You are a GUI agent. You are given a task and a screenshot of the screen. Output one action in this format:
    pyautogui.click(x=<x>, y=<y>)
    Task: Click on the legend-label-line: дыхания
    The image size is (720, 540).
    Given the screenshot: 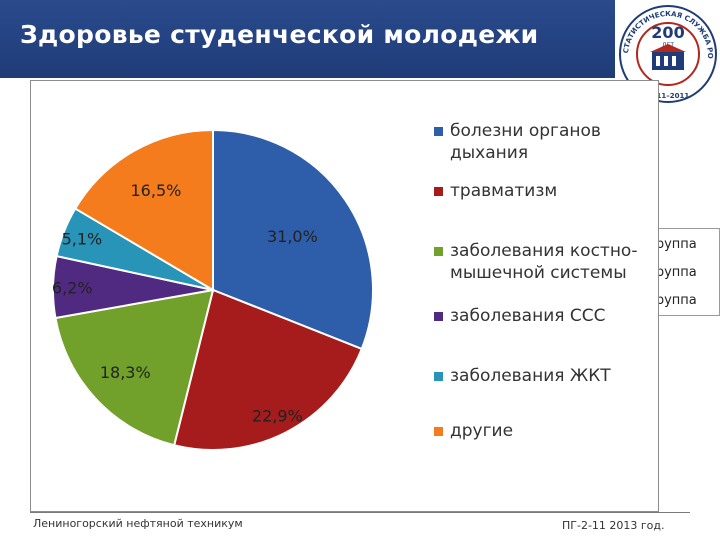 What is the action you would take?
    pyautogui.click(x=489, y=153)
    